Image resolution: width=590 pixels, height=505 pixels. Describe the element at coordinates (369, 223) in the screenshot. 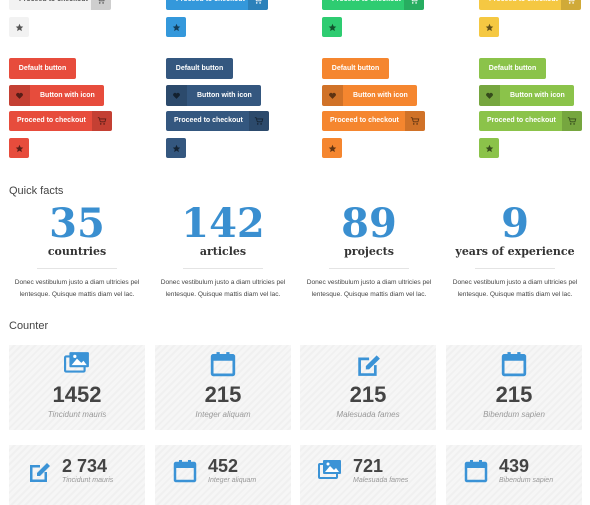

I see `fact-number: 89` at that location.